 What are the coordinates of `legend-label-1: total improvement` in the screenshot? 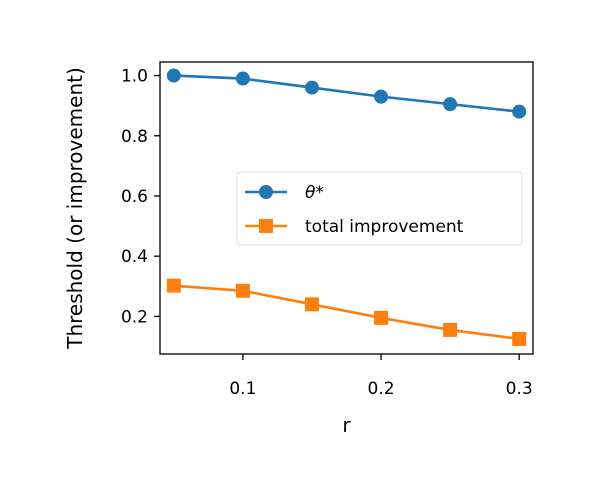 It's located at (384, 227).